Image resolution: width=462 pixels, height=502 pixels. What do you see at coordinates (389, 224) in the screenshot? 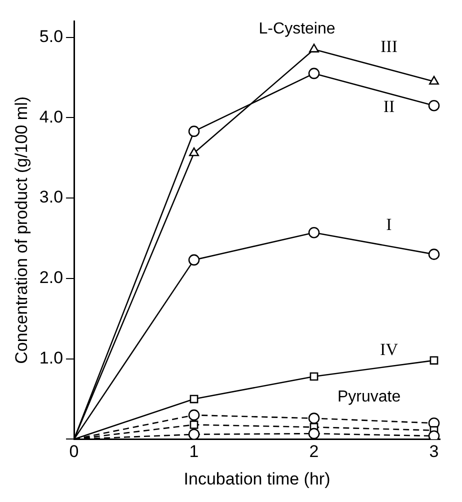
I see `series-label: I` at bounding box center [389, 224].